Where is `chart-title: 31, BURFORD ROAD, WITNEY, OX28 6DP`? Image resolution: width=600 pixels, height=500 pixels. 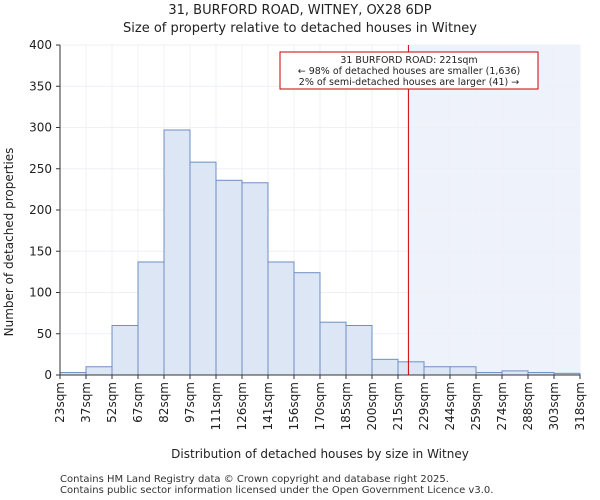 chart-title: 31, BURFORD ROAD, WITNEY, OX28 6DP is located at coordinates (300, 10).